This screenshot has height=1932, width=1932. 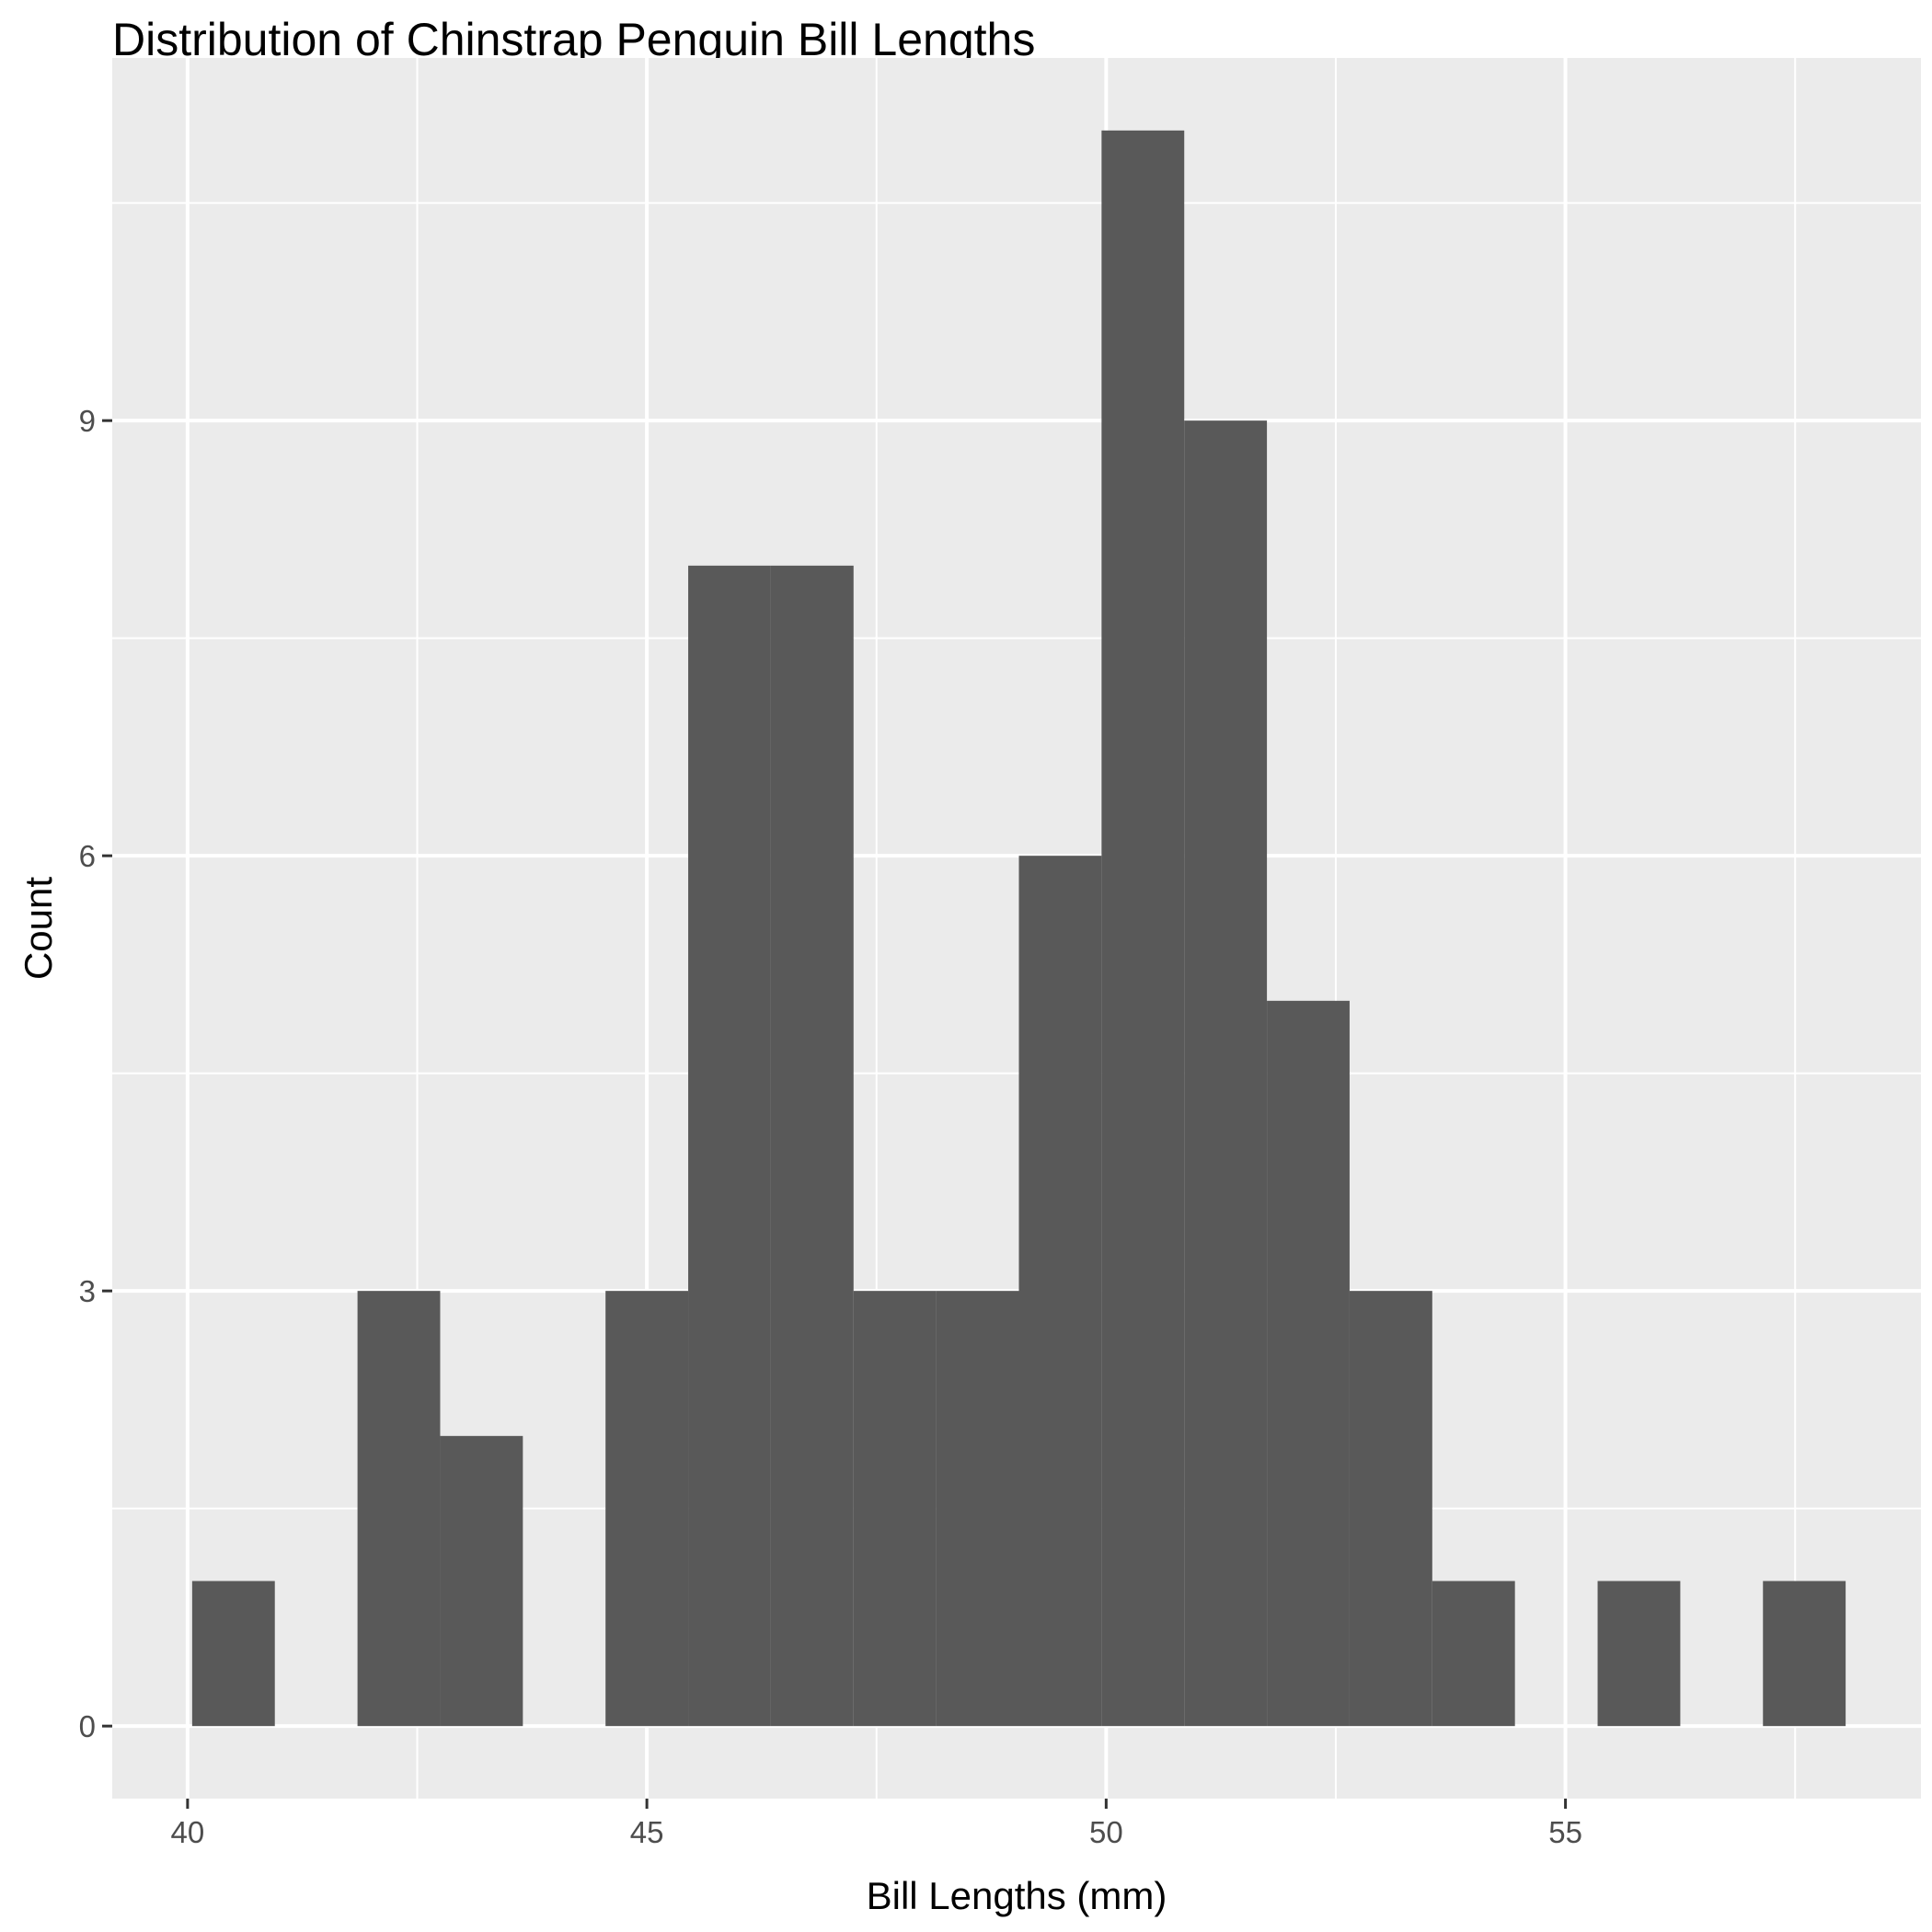 What do you see at coordinates (87, 1726) in the screenshot?
I see `y-tick-label: 0` at bounding box center [87, 1726].